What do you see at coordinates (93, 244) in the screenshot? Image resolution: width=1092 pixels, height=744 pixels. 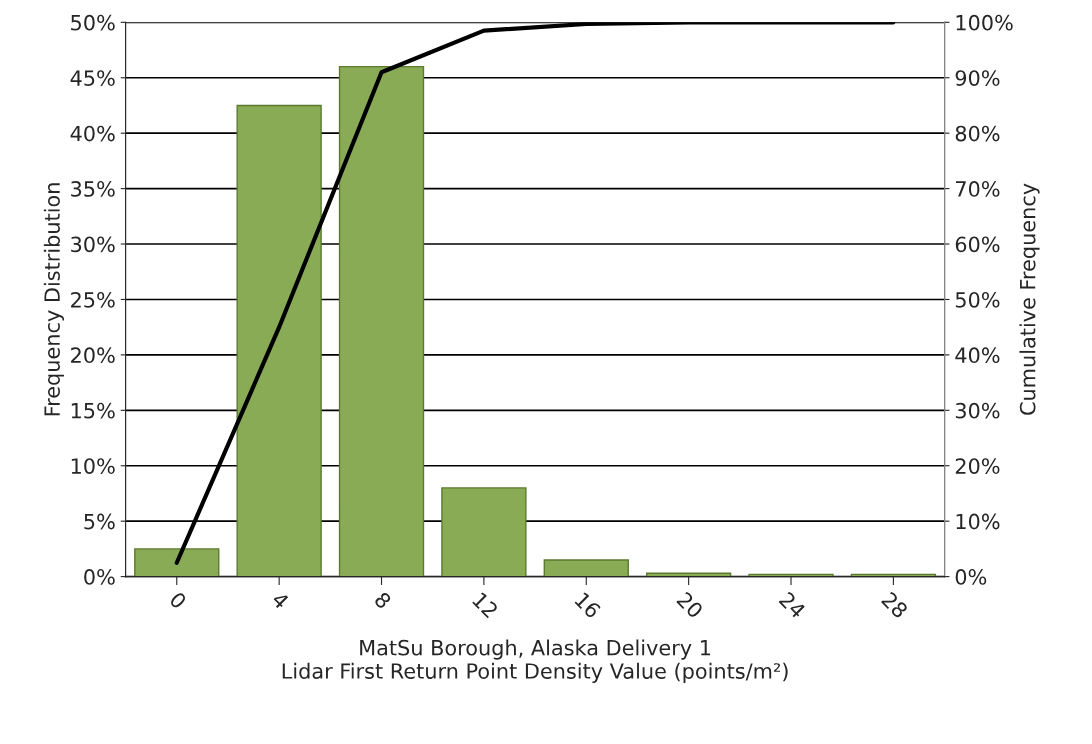 I see `y-tick-label: 30%` at bounding box center [93, 244].